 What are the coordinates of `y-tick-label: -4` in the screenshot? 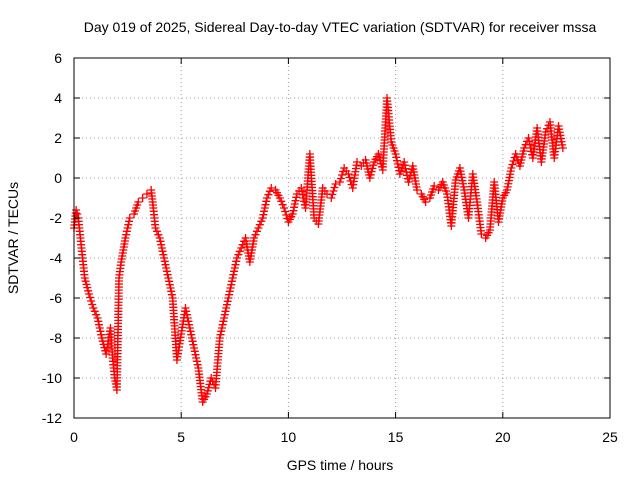 It's located at (56, 258).